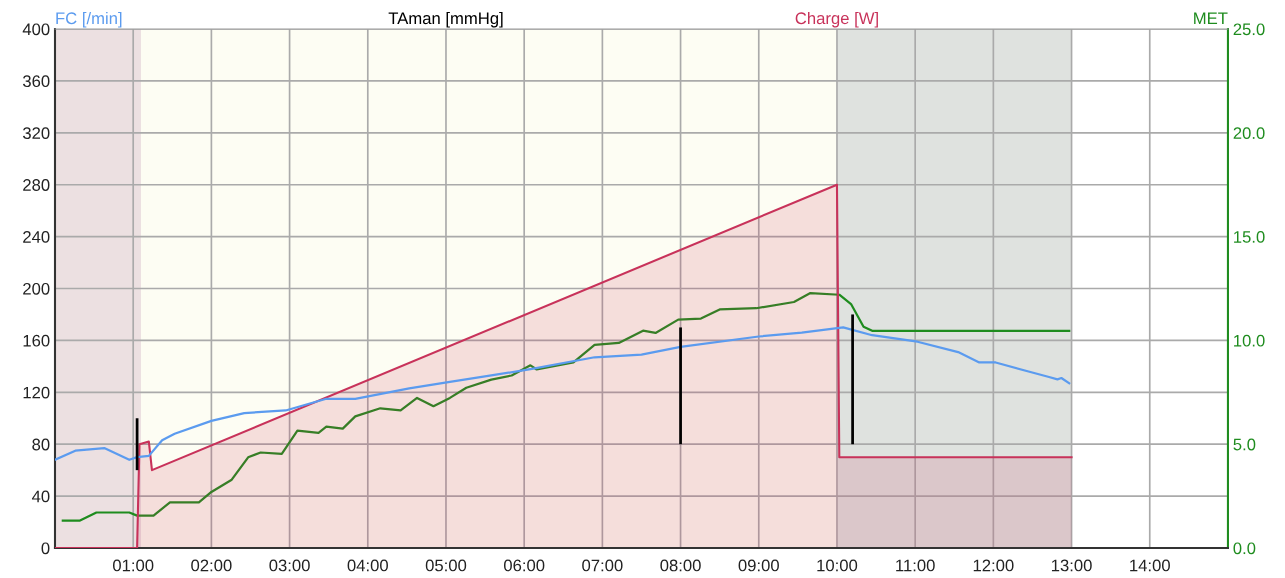 The image size is (1285, 578). Describe the element at coordinates (1249, 133) in the screenshot. I see `y2-tick-label: 20.0` at that location.